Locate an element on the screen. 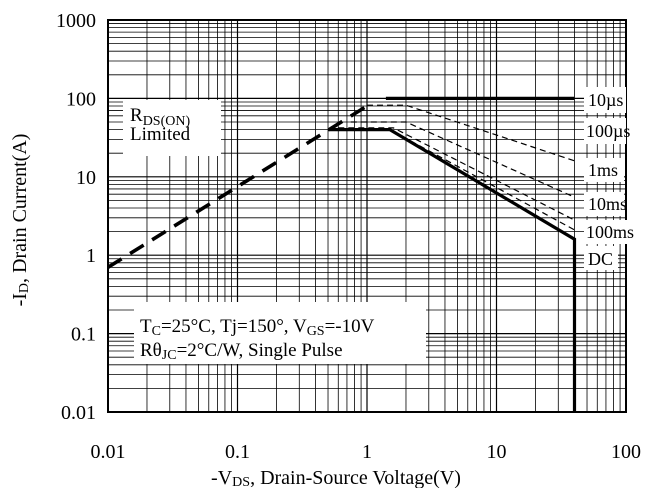 The image size is (646, 488). x-axis-title: -VDS, Drain-Source Voltage(V) is located at coordinates (336, 477).